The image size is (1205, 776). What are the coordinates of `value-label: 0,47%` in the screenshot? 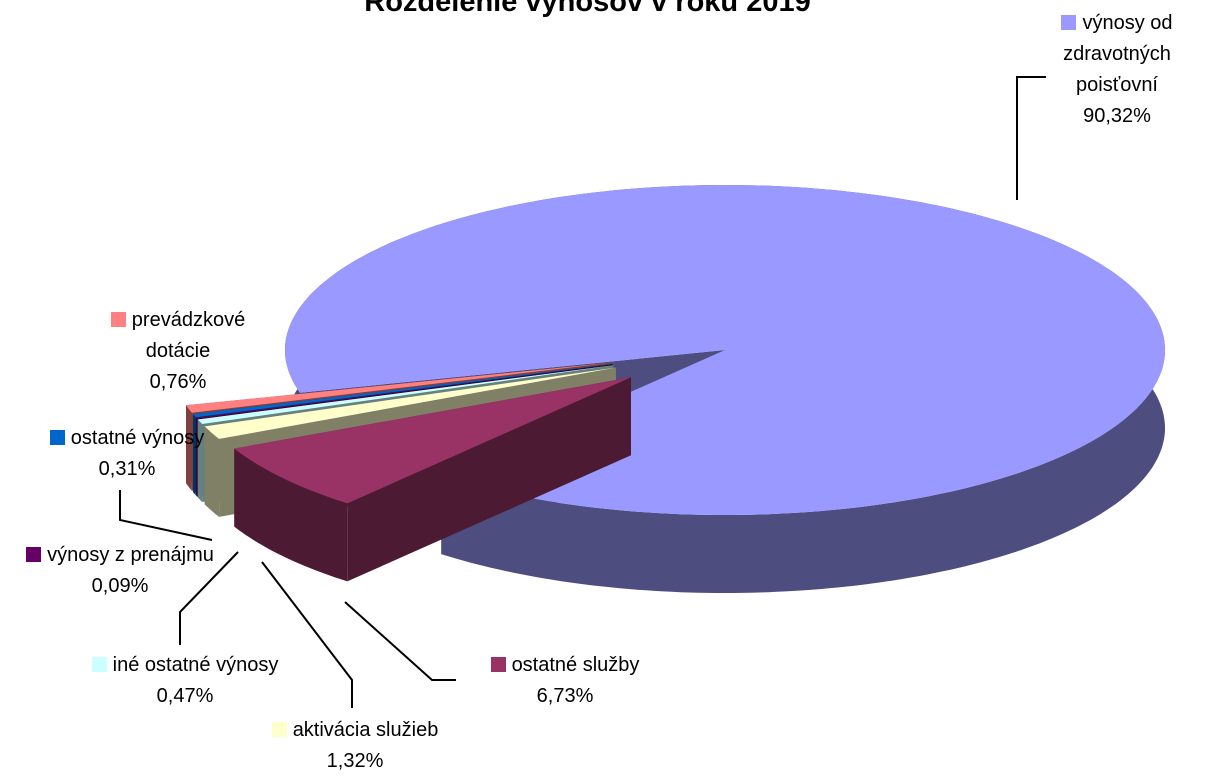 It's located at (185, 696).